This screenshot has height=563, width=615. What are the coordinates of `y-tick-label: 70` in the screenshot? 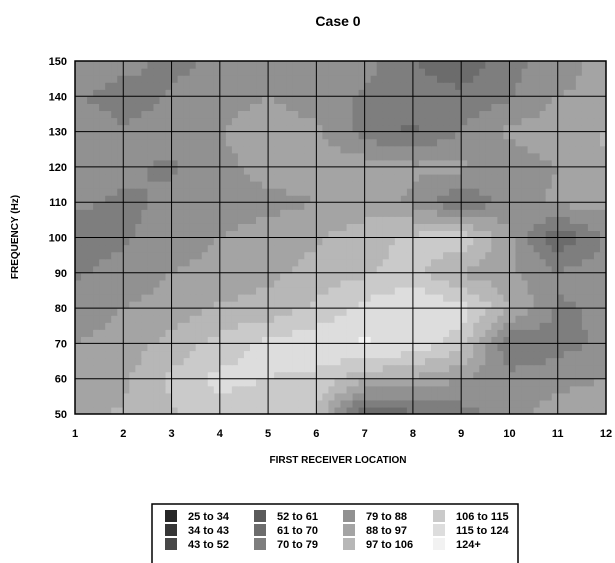 It's located at (61, 344).